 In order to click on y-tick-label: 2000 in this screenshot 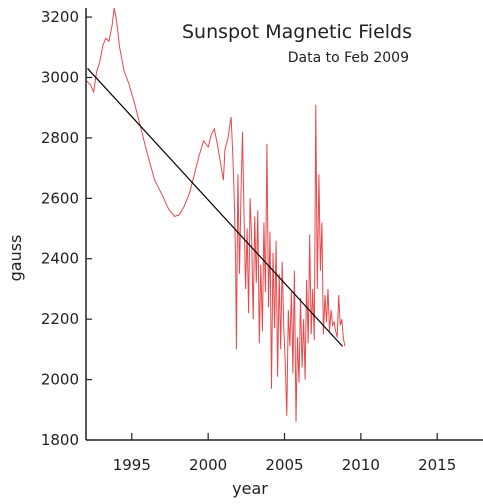, I will do `click(60, 380)`.